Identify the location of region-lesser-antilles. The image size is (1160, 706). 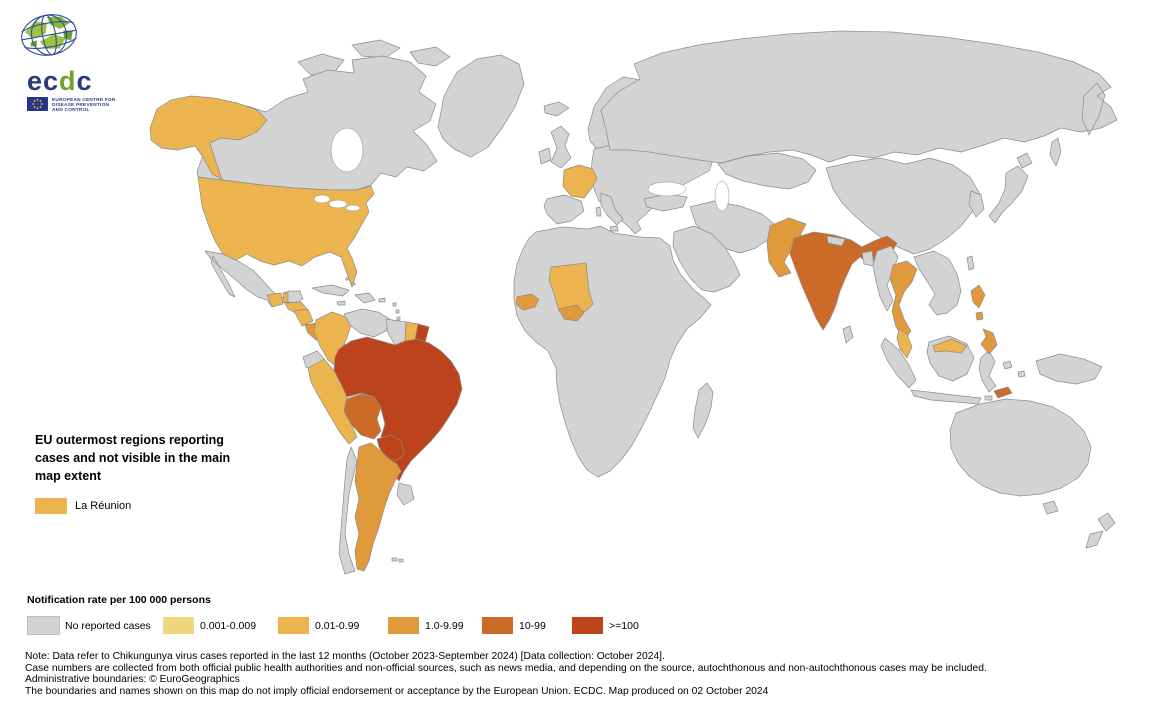
(396, 314).